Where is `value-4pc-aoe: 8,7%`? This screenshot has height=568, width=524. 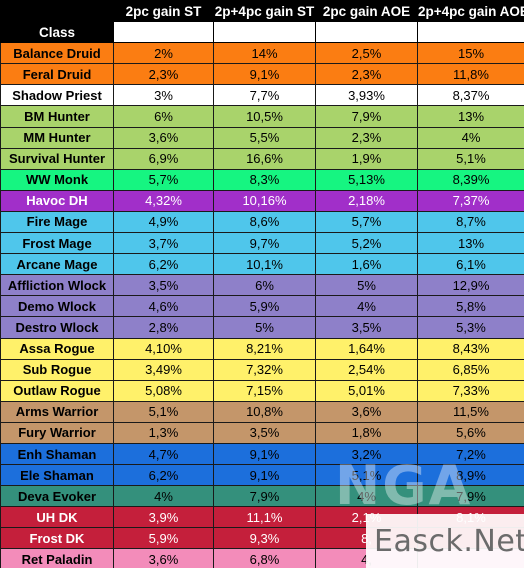
value-4pc-aoe: 8,7% is located at coordinates (470, 222).